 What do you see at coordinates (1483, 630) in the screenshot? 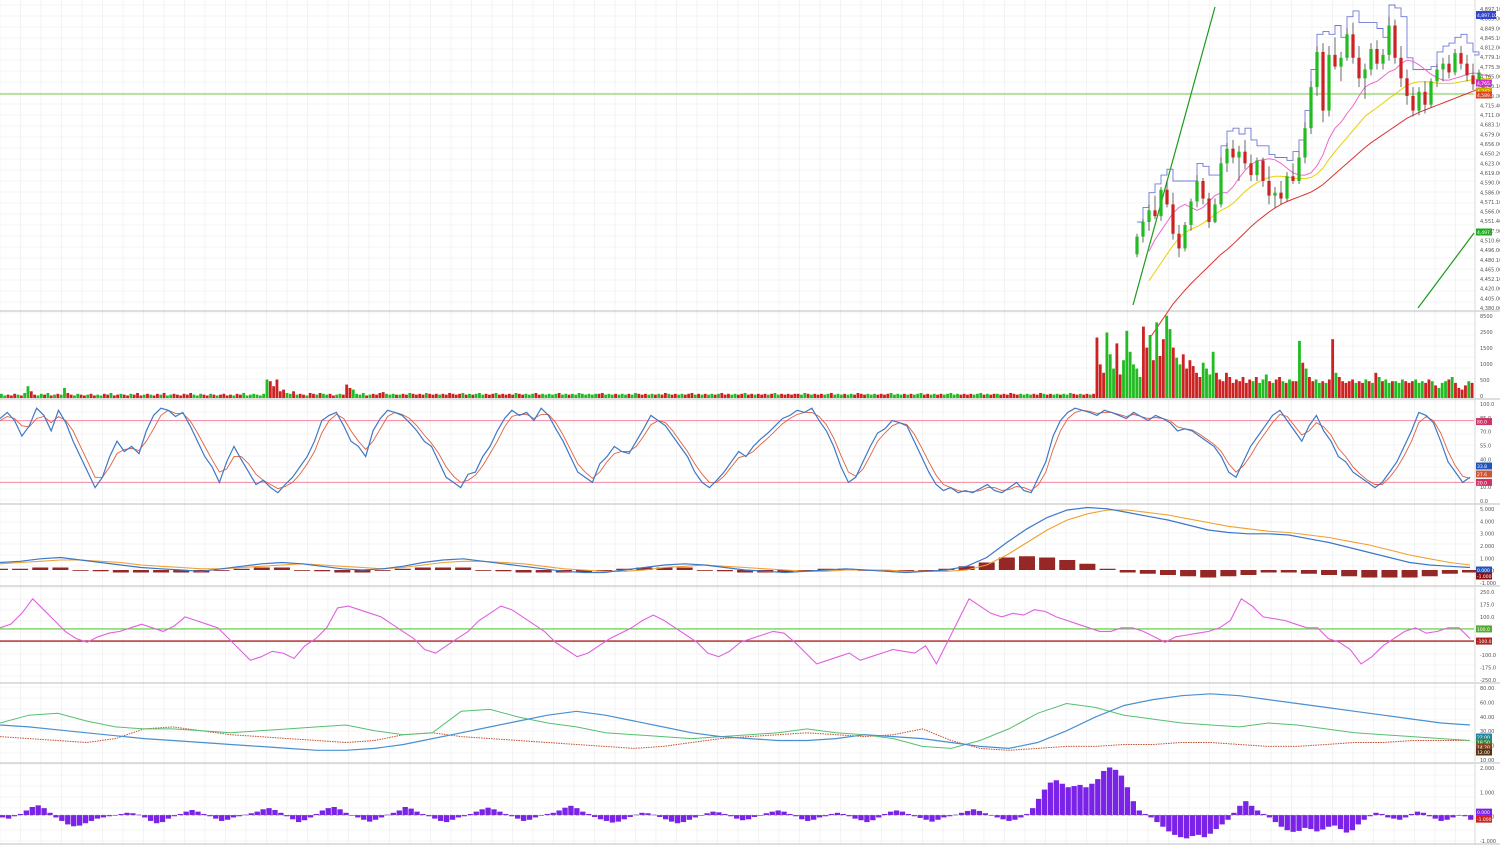
I see `value-tag-text: 100.0` at bounding box center [1483, 630].